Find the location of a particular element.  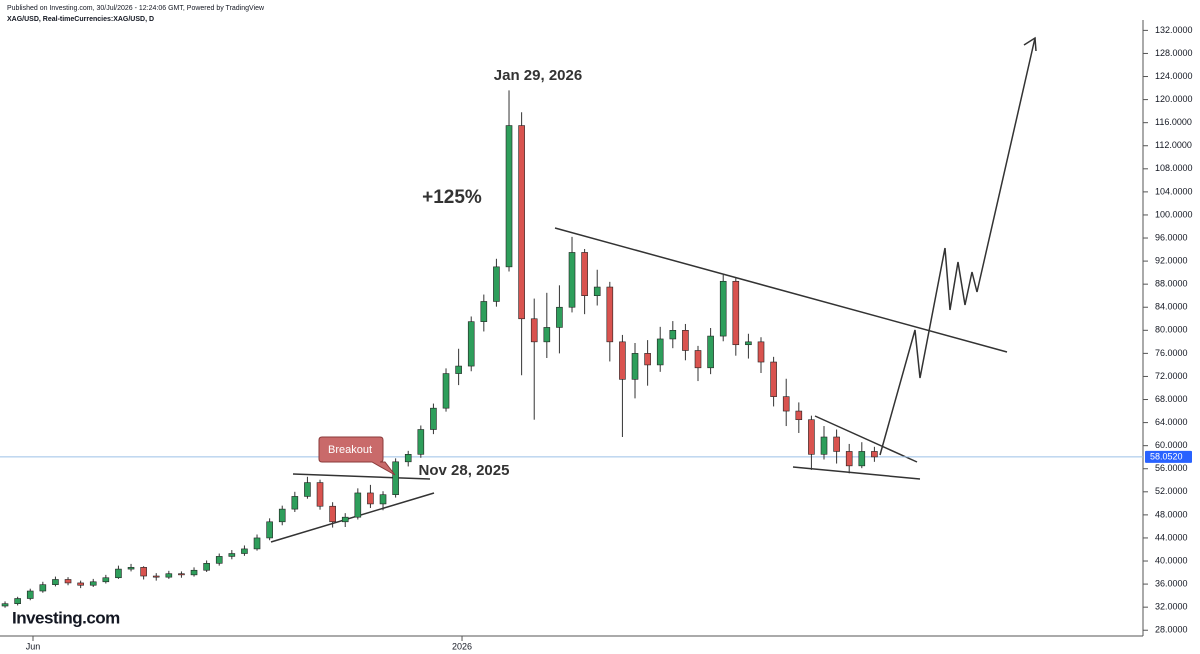

breakout-label: Breakout is located at coordinates (350, 450).